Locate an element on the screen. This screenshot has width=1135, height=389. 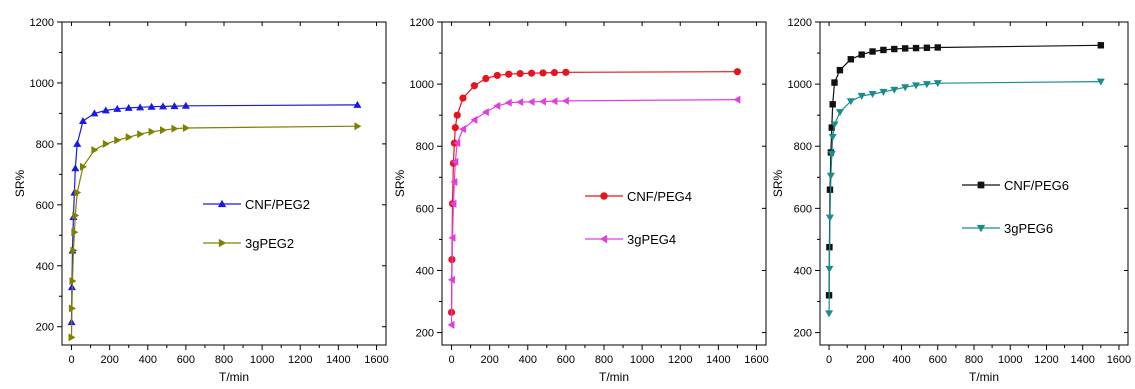
x-tick-label: 400 is located at coordinates (148, 360).